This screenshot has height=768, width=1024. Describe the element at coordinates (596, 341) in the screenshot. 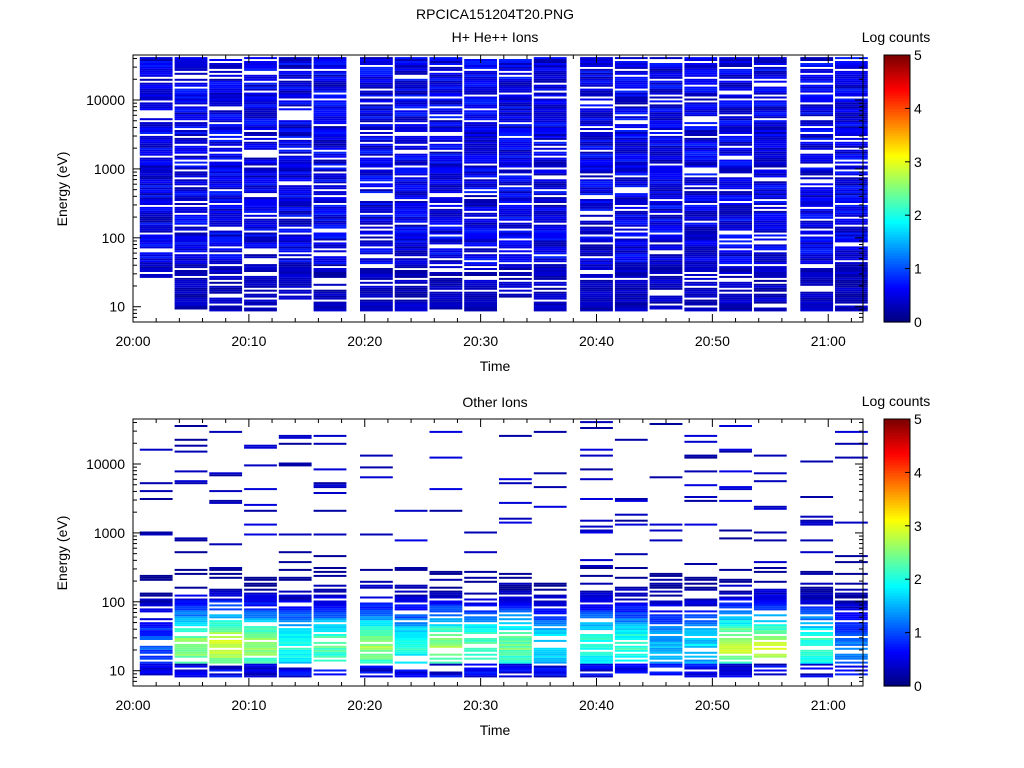

I see `x-tick-label: 20:40` at that location.